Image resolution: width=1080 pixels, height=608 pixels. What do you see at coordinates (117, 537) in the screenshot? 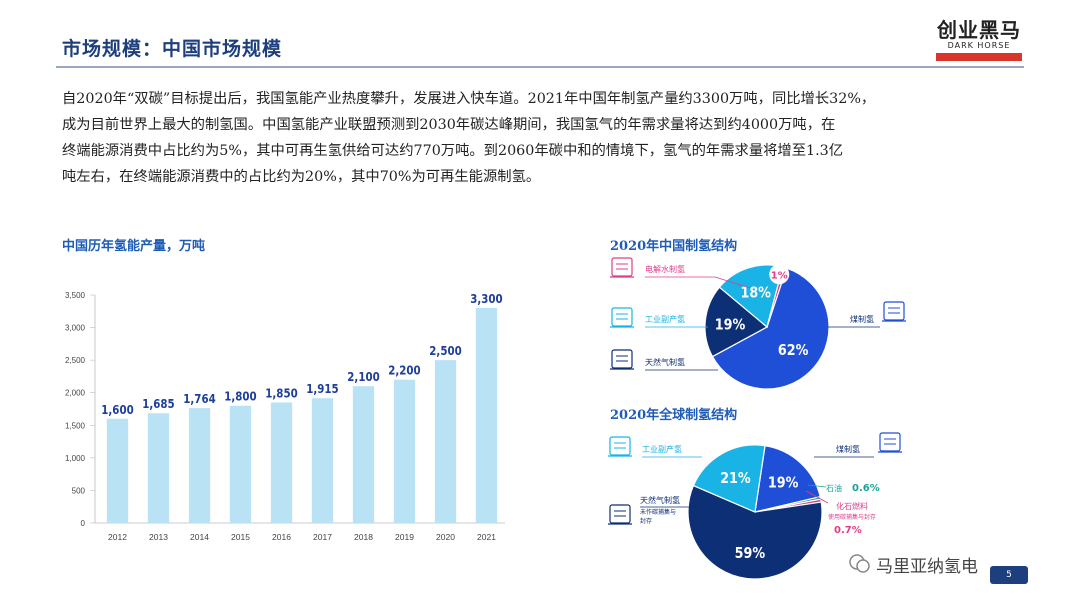
I see `x-tick-label: 2012` at bounding box center [117, 537].